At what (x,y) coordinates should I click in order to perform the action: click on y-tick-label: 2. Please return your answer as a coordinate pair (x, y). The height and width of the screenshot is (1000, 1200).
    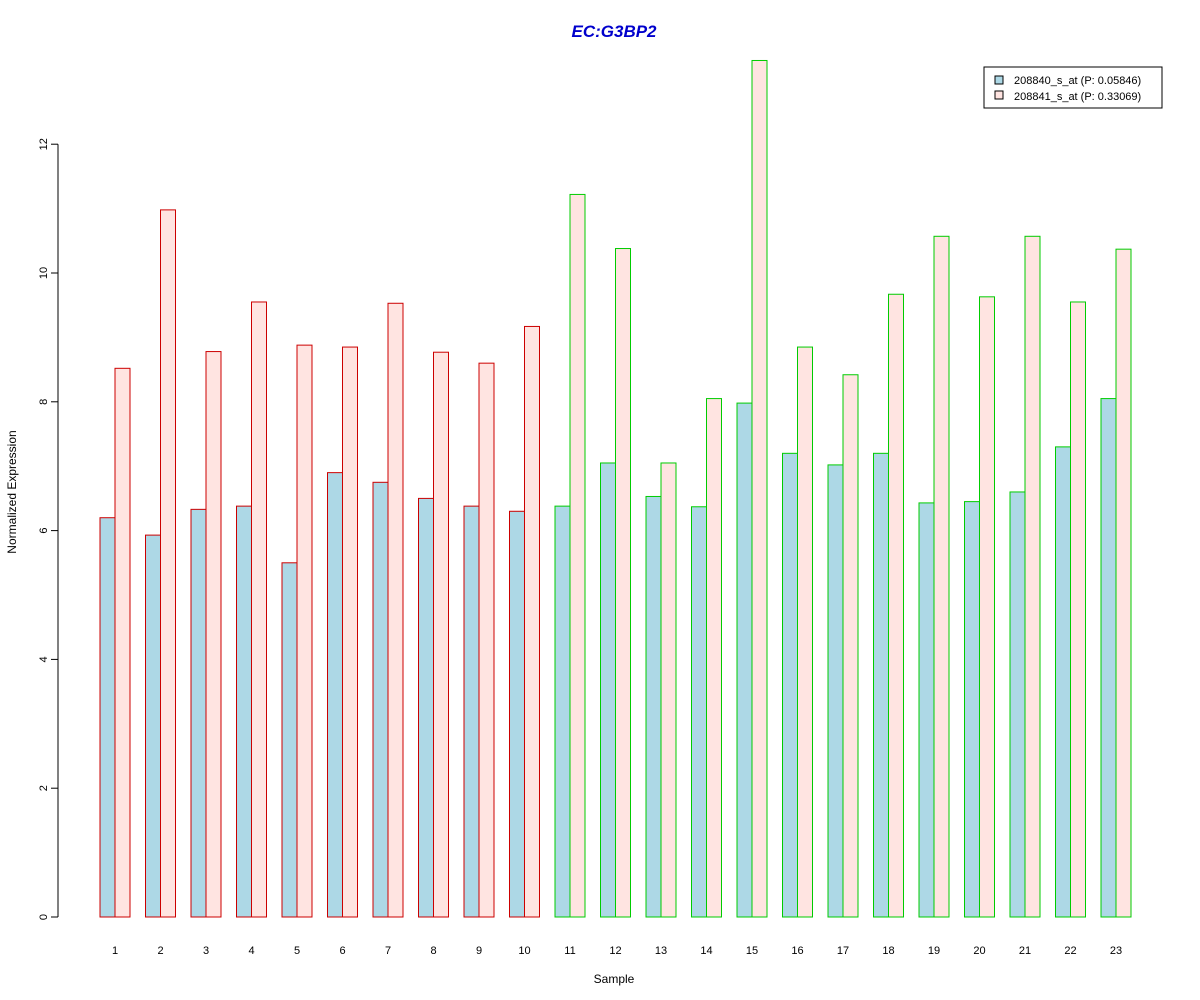
    Looking at the image, I should click on (44, 788).